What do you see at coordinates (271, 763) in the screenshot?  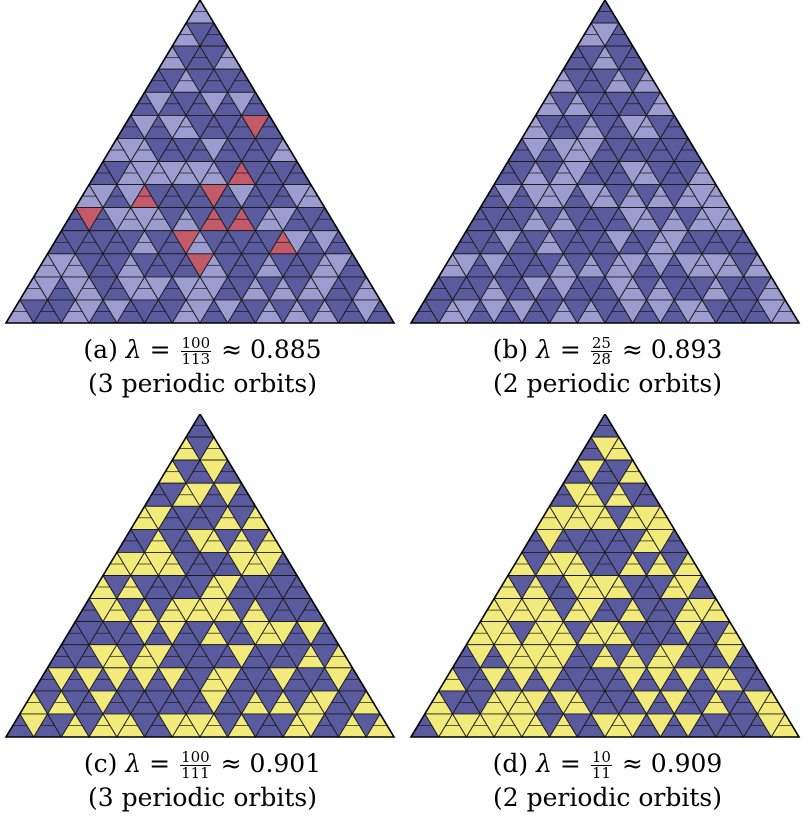 I see `caption-c-approx: ≈ 0.901` at bounding box center [271, 763].